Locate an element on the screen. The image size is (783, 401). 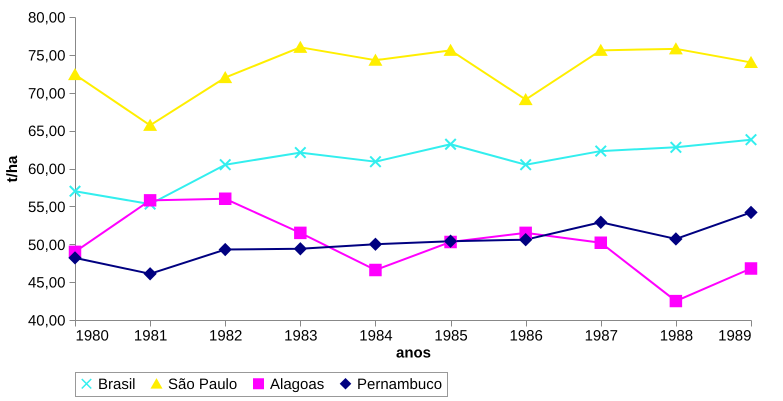
x-tick-label: 1985 is located at coordinates (451, 336).